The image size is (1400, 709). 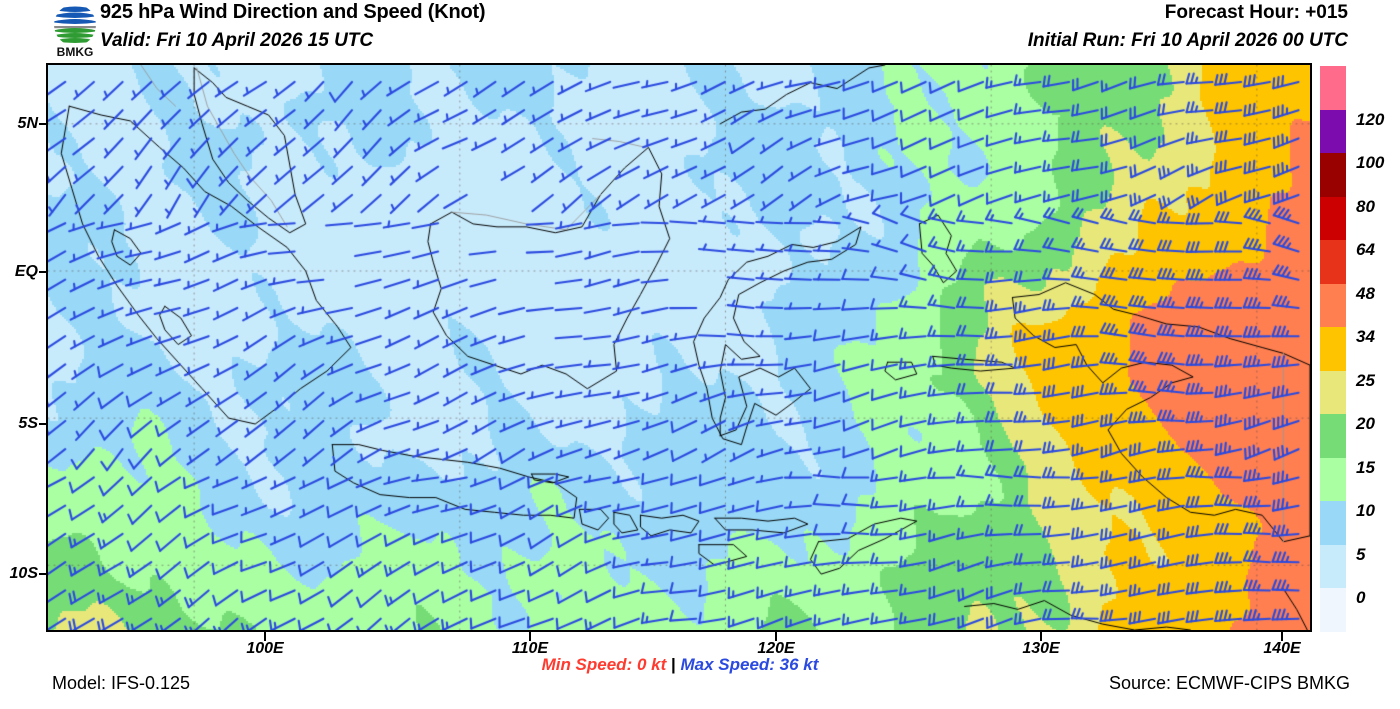 What do you see at coordinates (1365, 250) in the screenshot?
I see `colorbar-tick-label: 64` at bounding box center [1365, 250].